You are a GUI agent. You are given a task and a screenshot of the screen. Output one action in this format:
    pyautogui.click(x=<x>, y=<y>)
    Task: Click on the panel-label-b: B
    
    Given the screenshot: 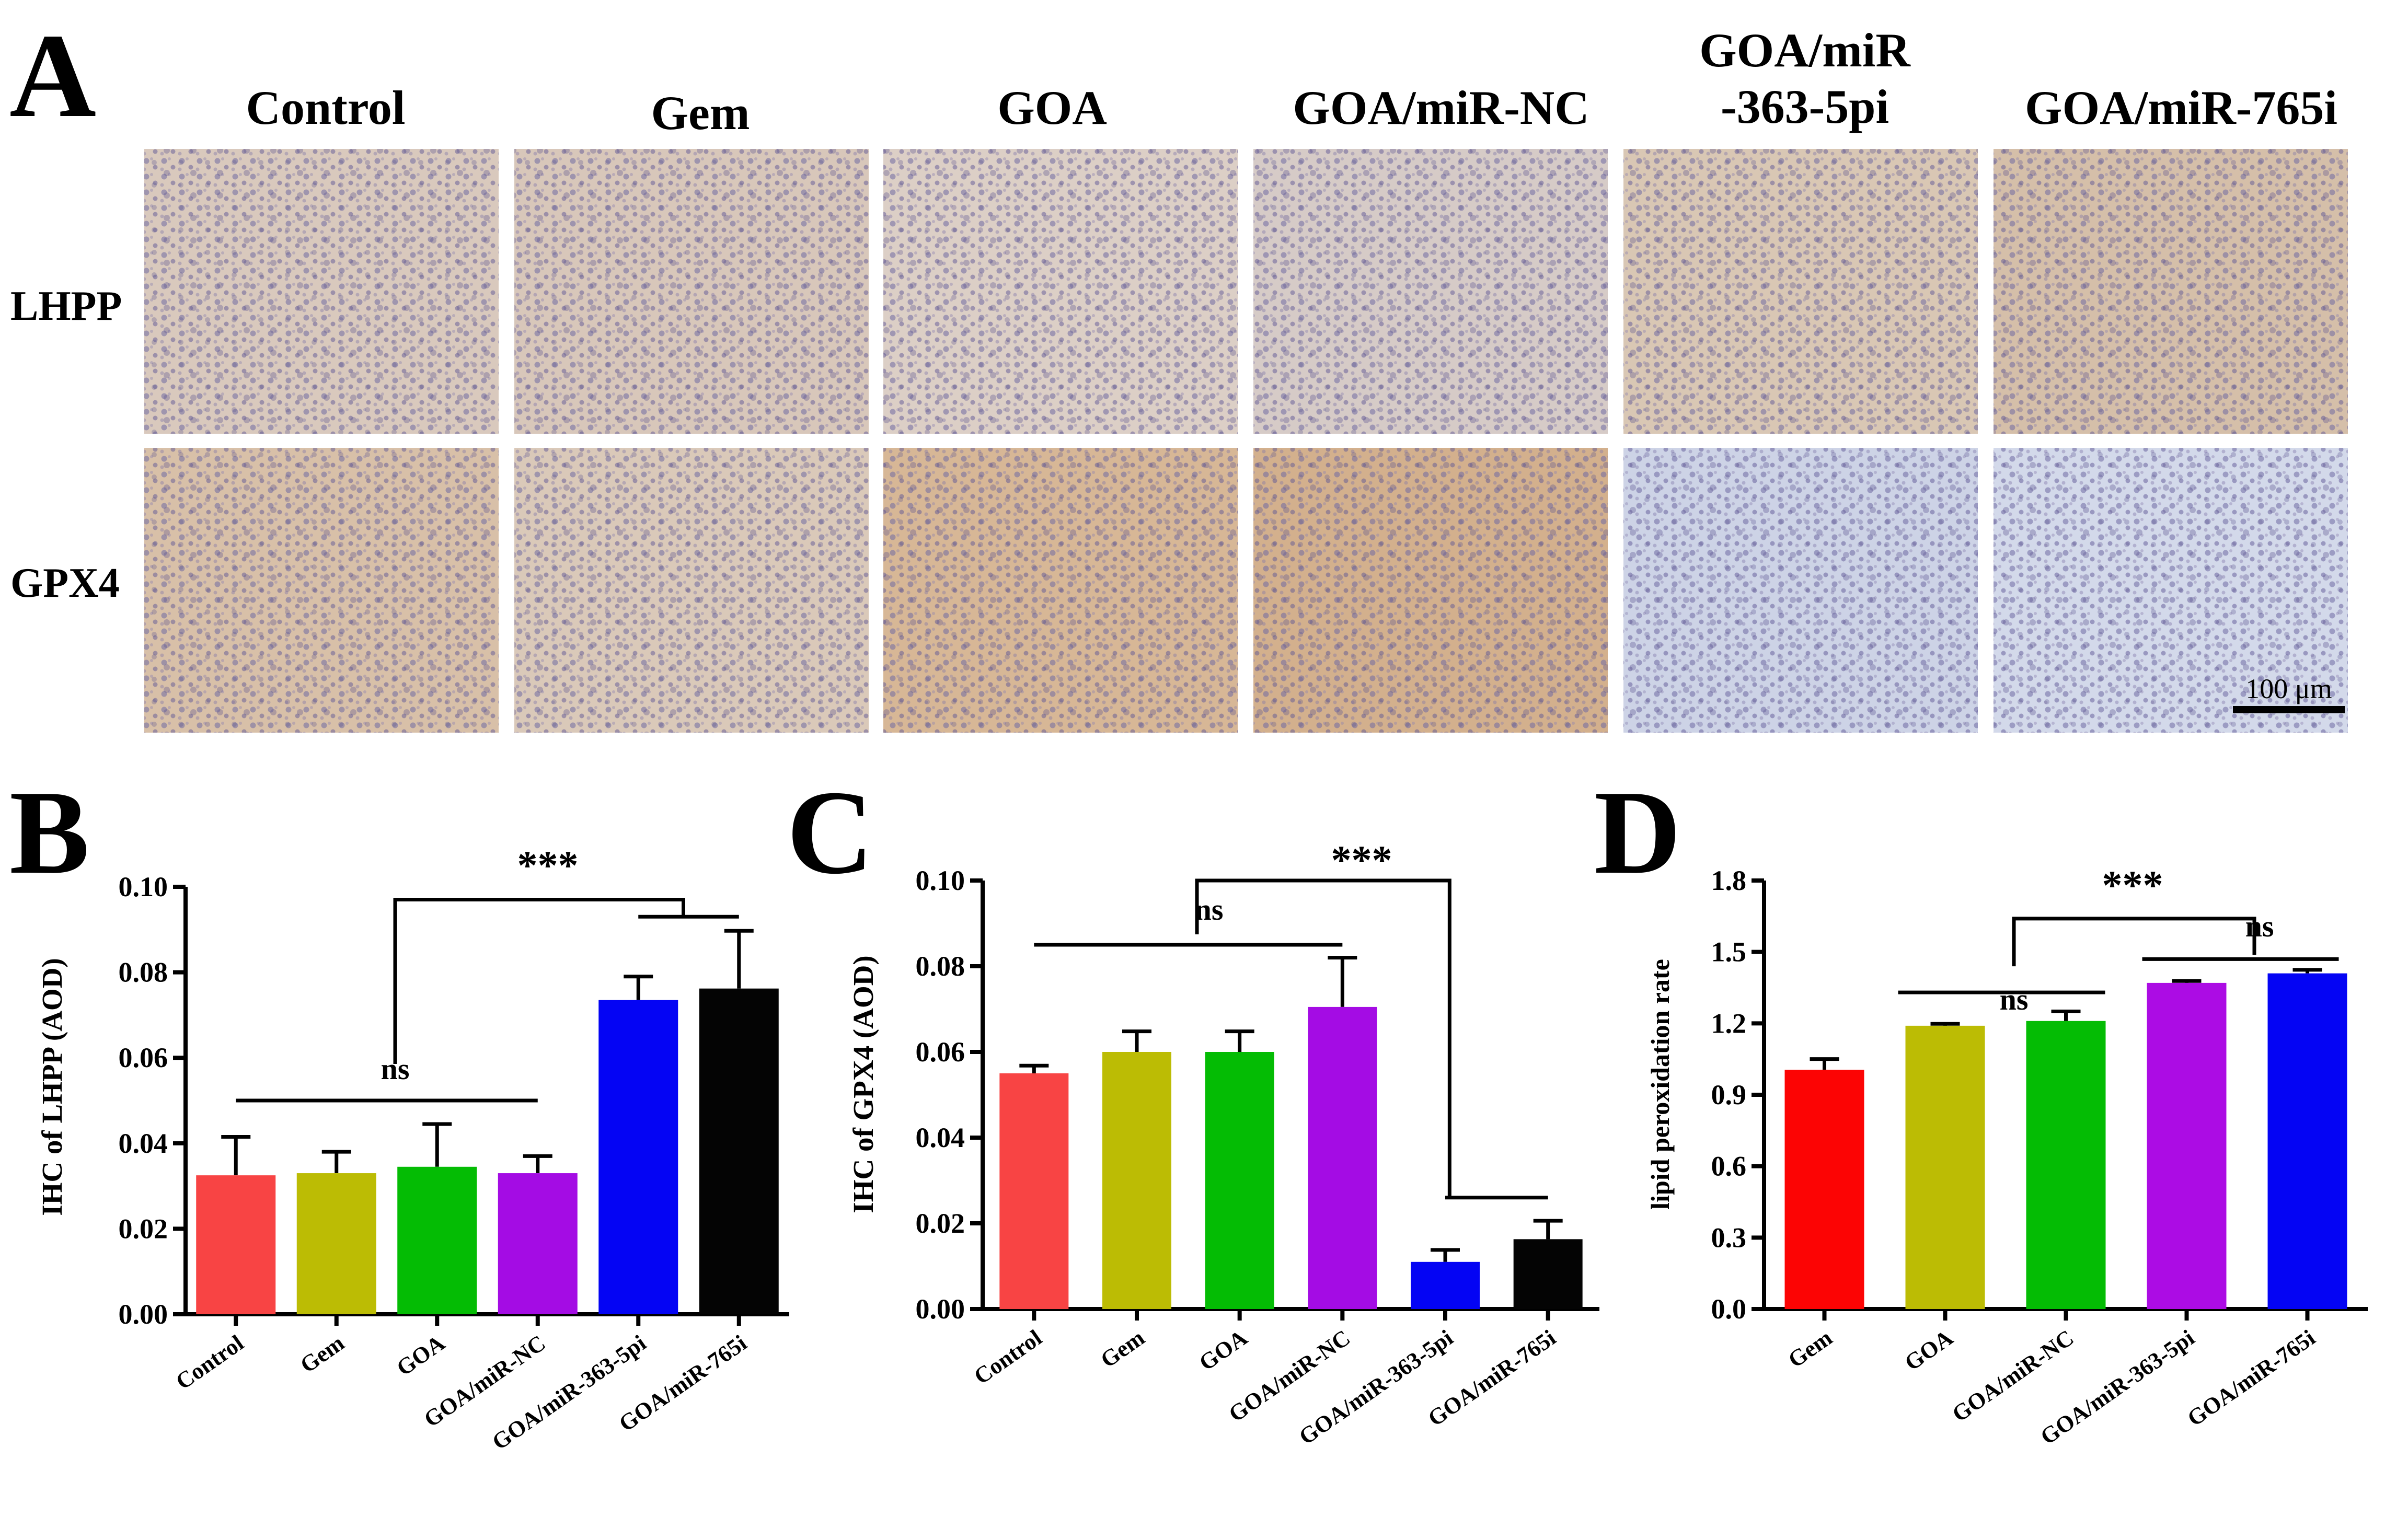 What is the action you would take?
    pyautogui.click(x=49, y=832)
    